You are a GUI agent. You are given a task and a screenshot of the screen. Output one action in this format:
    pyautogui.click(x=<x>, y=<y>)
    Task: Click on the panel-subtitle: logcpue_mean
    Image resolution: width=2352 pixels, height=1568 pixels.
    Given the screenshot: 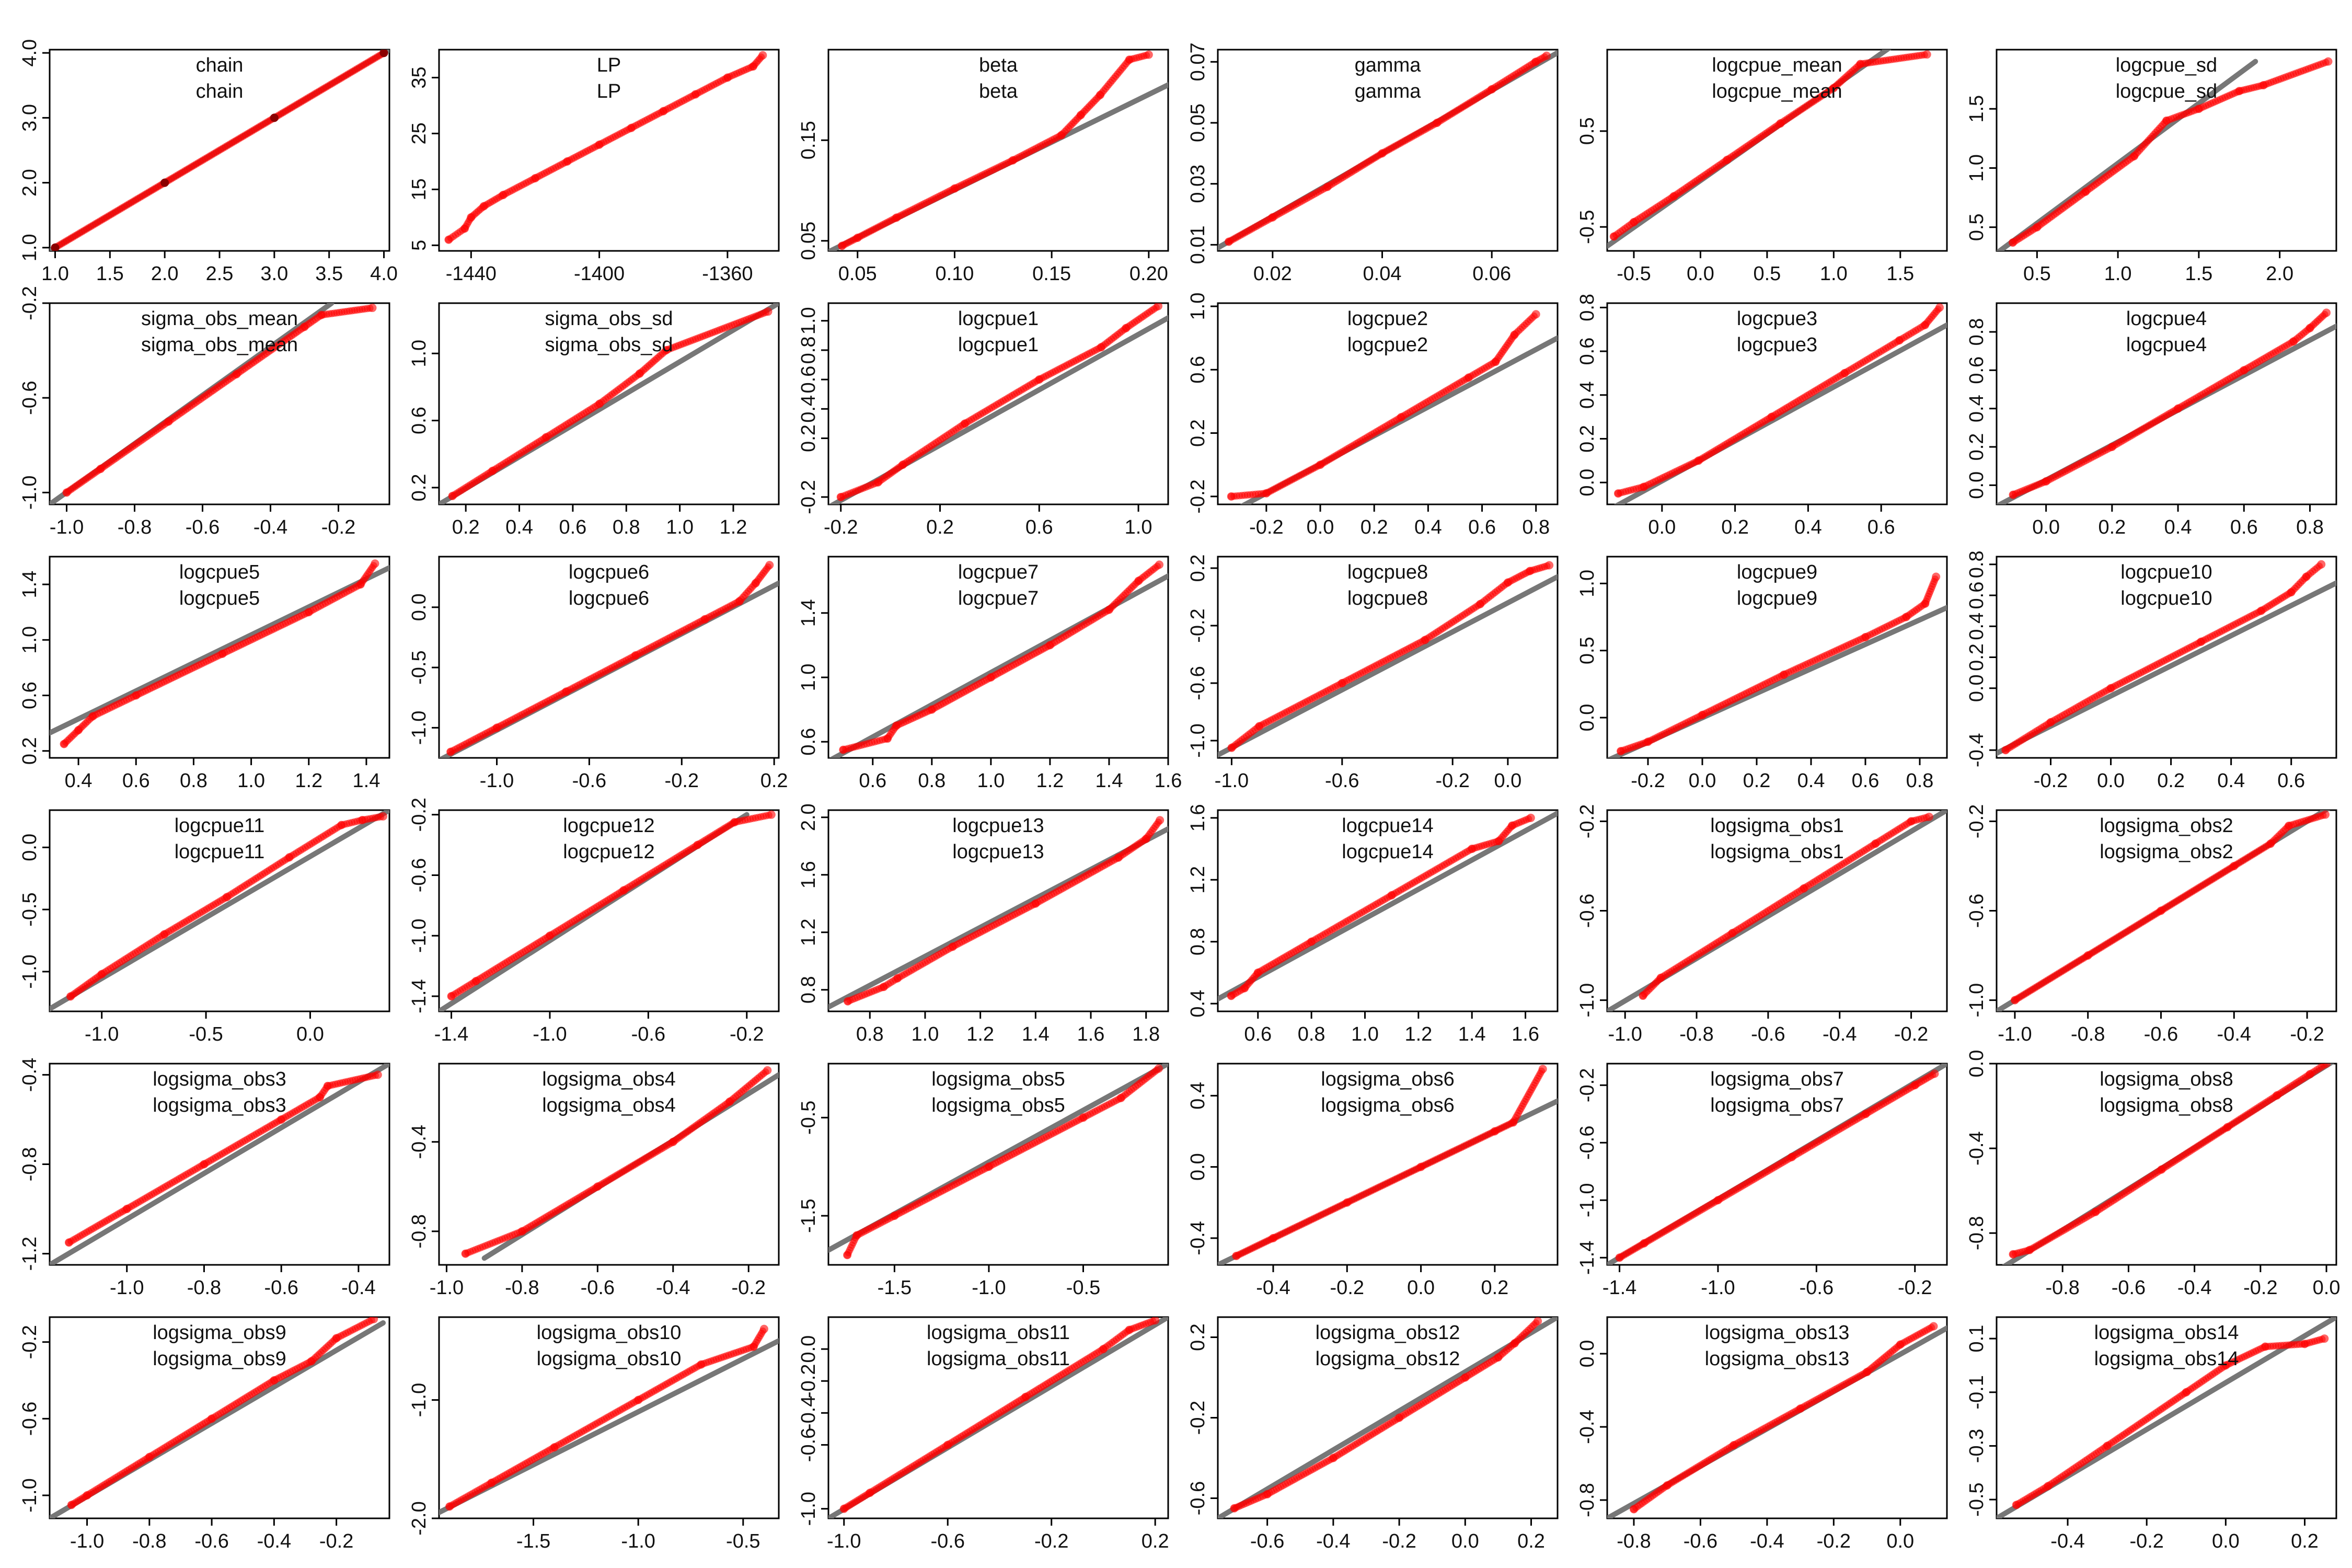 What is the action you would take?
    pyautogui.click(x=1777, y=91)
    